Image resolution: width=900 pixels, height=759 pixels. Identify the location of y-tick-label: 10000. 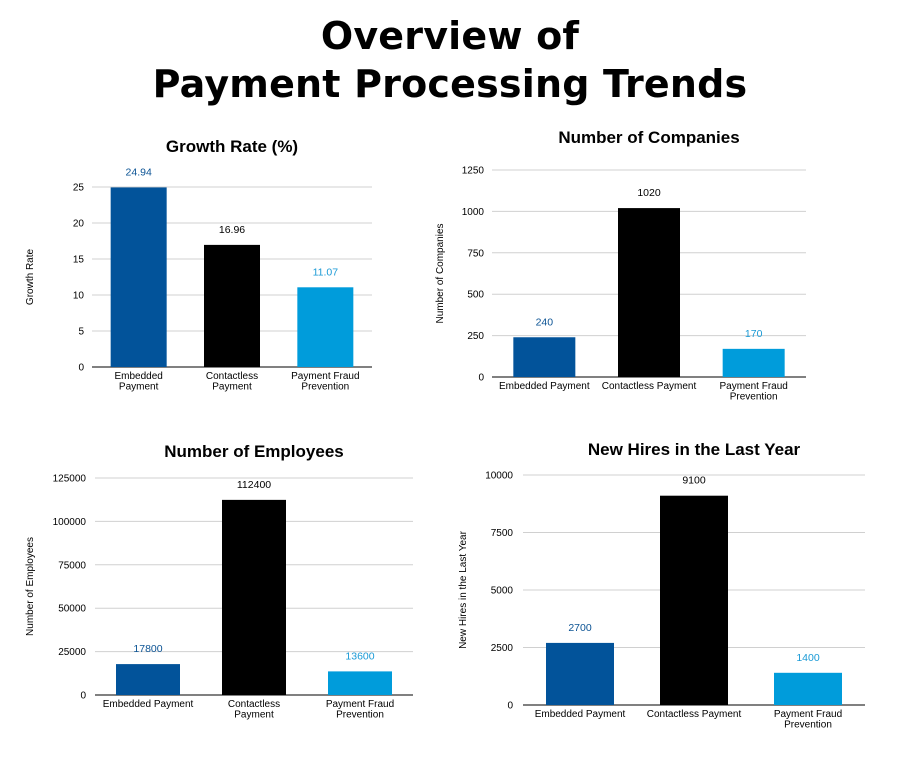
(499, 476).